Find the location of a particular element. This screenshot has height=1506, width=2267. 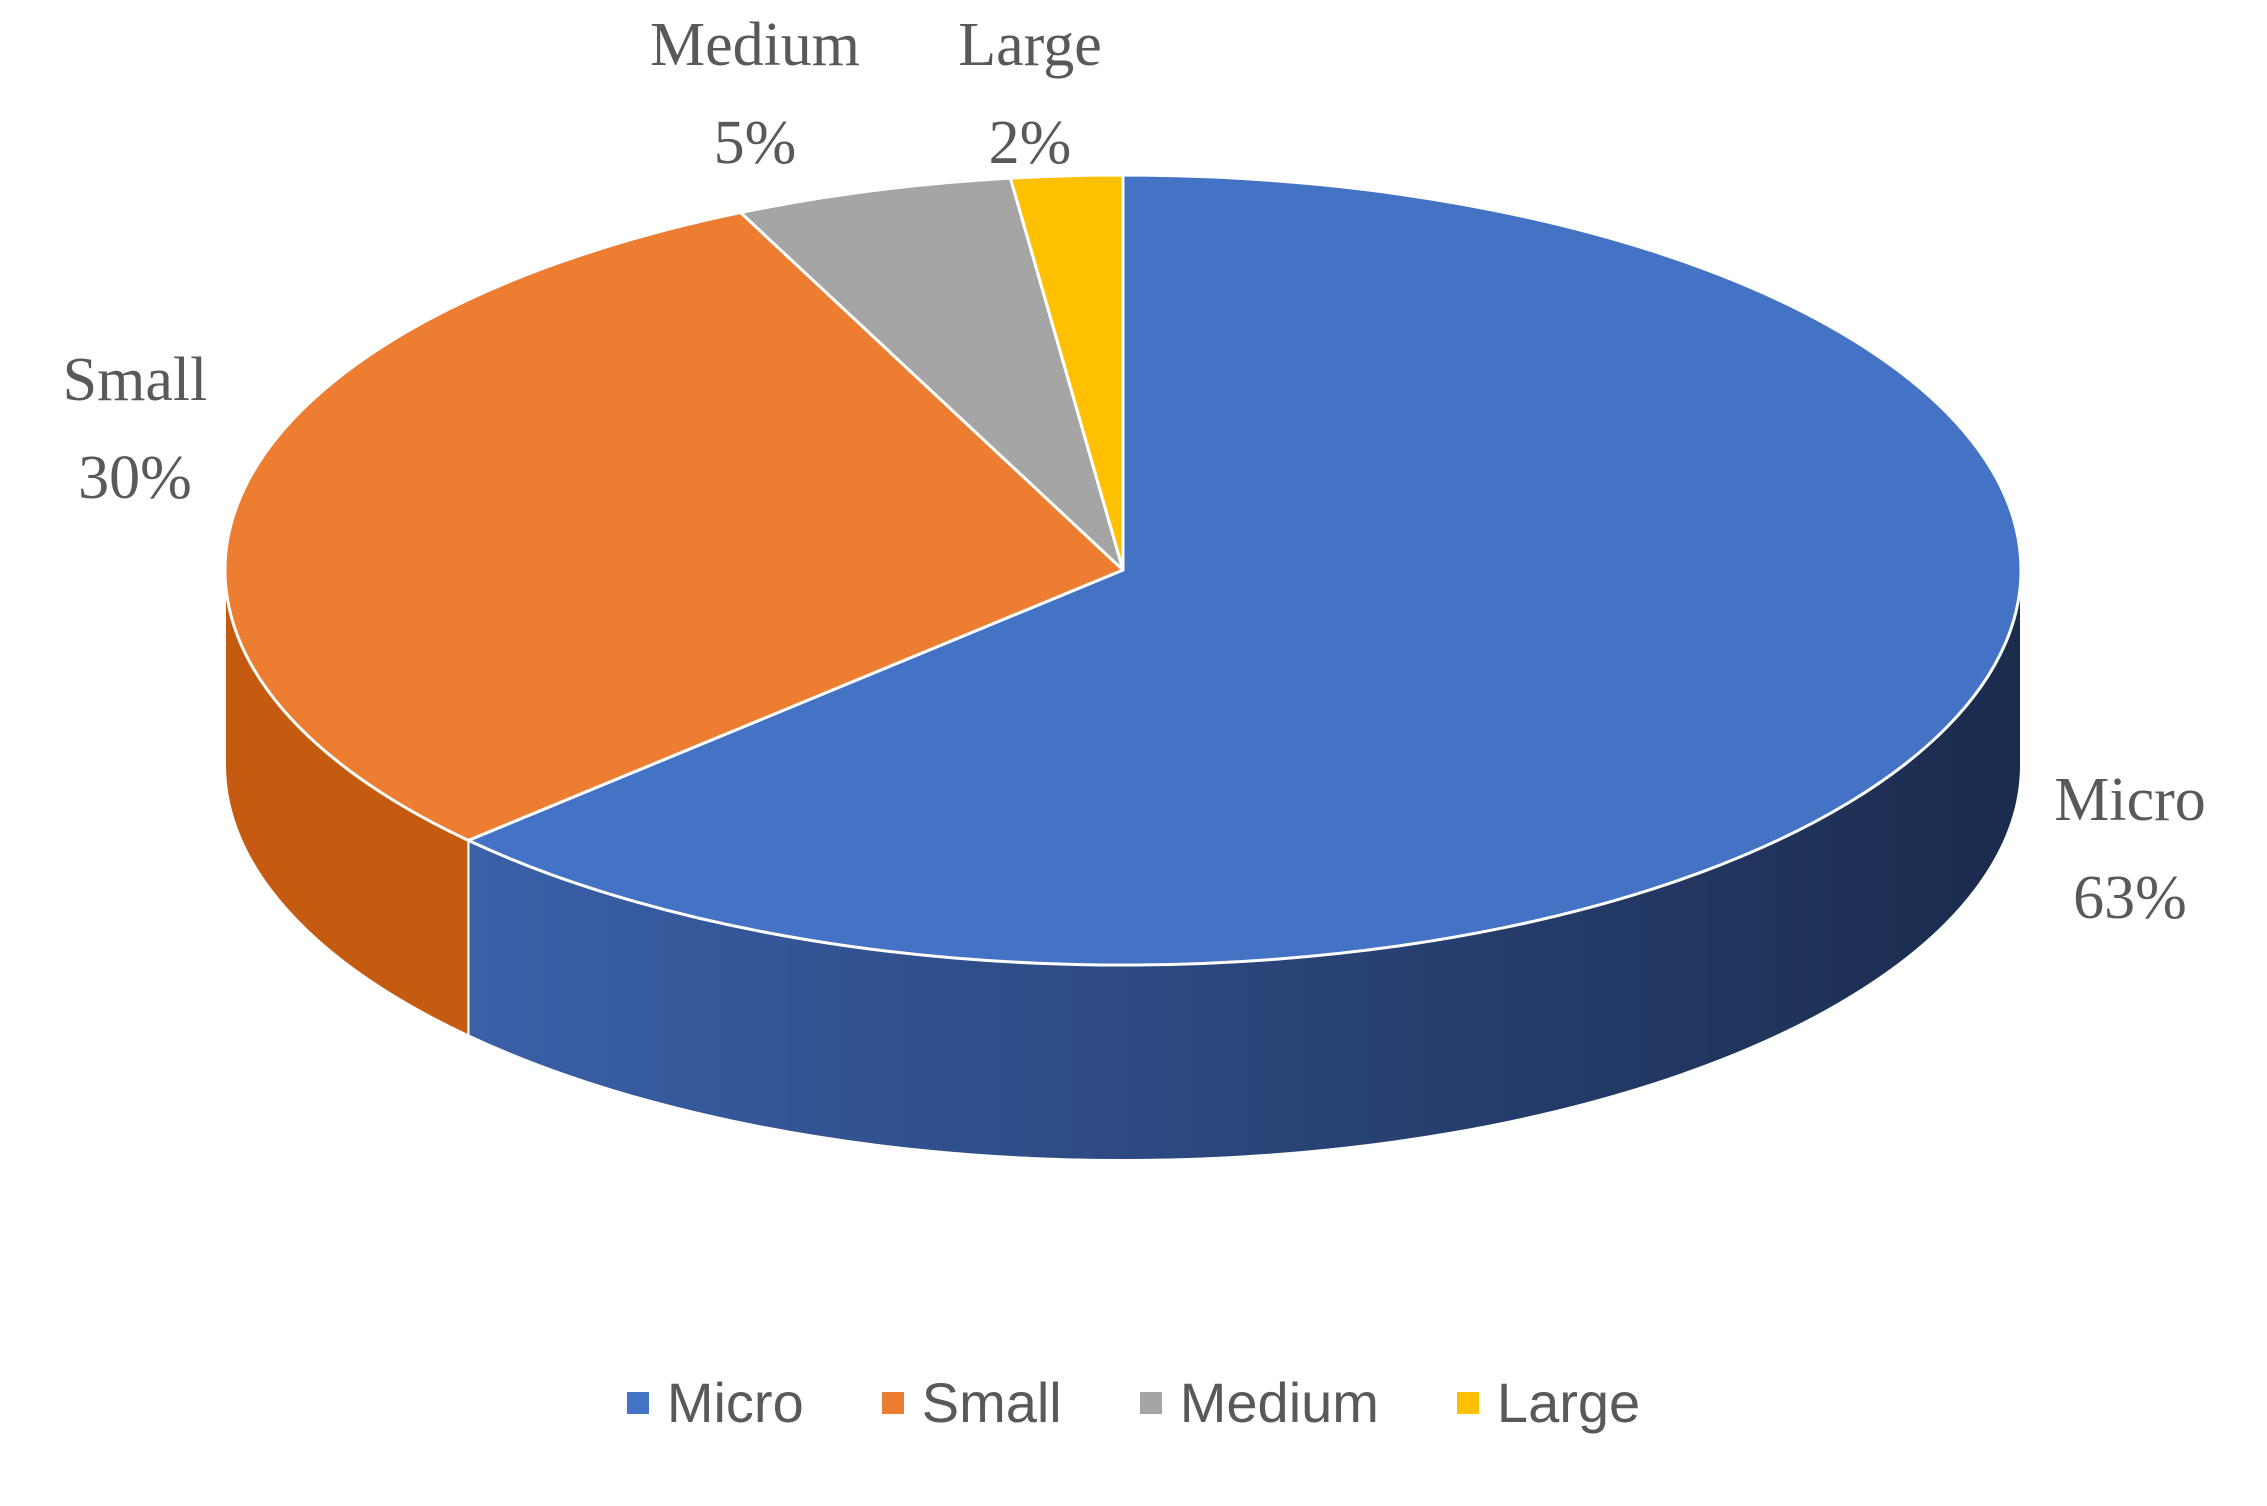

slice-medium is located at coordinates (932, 374).